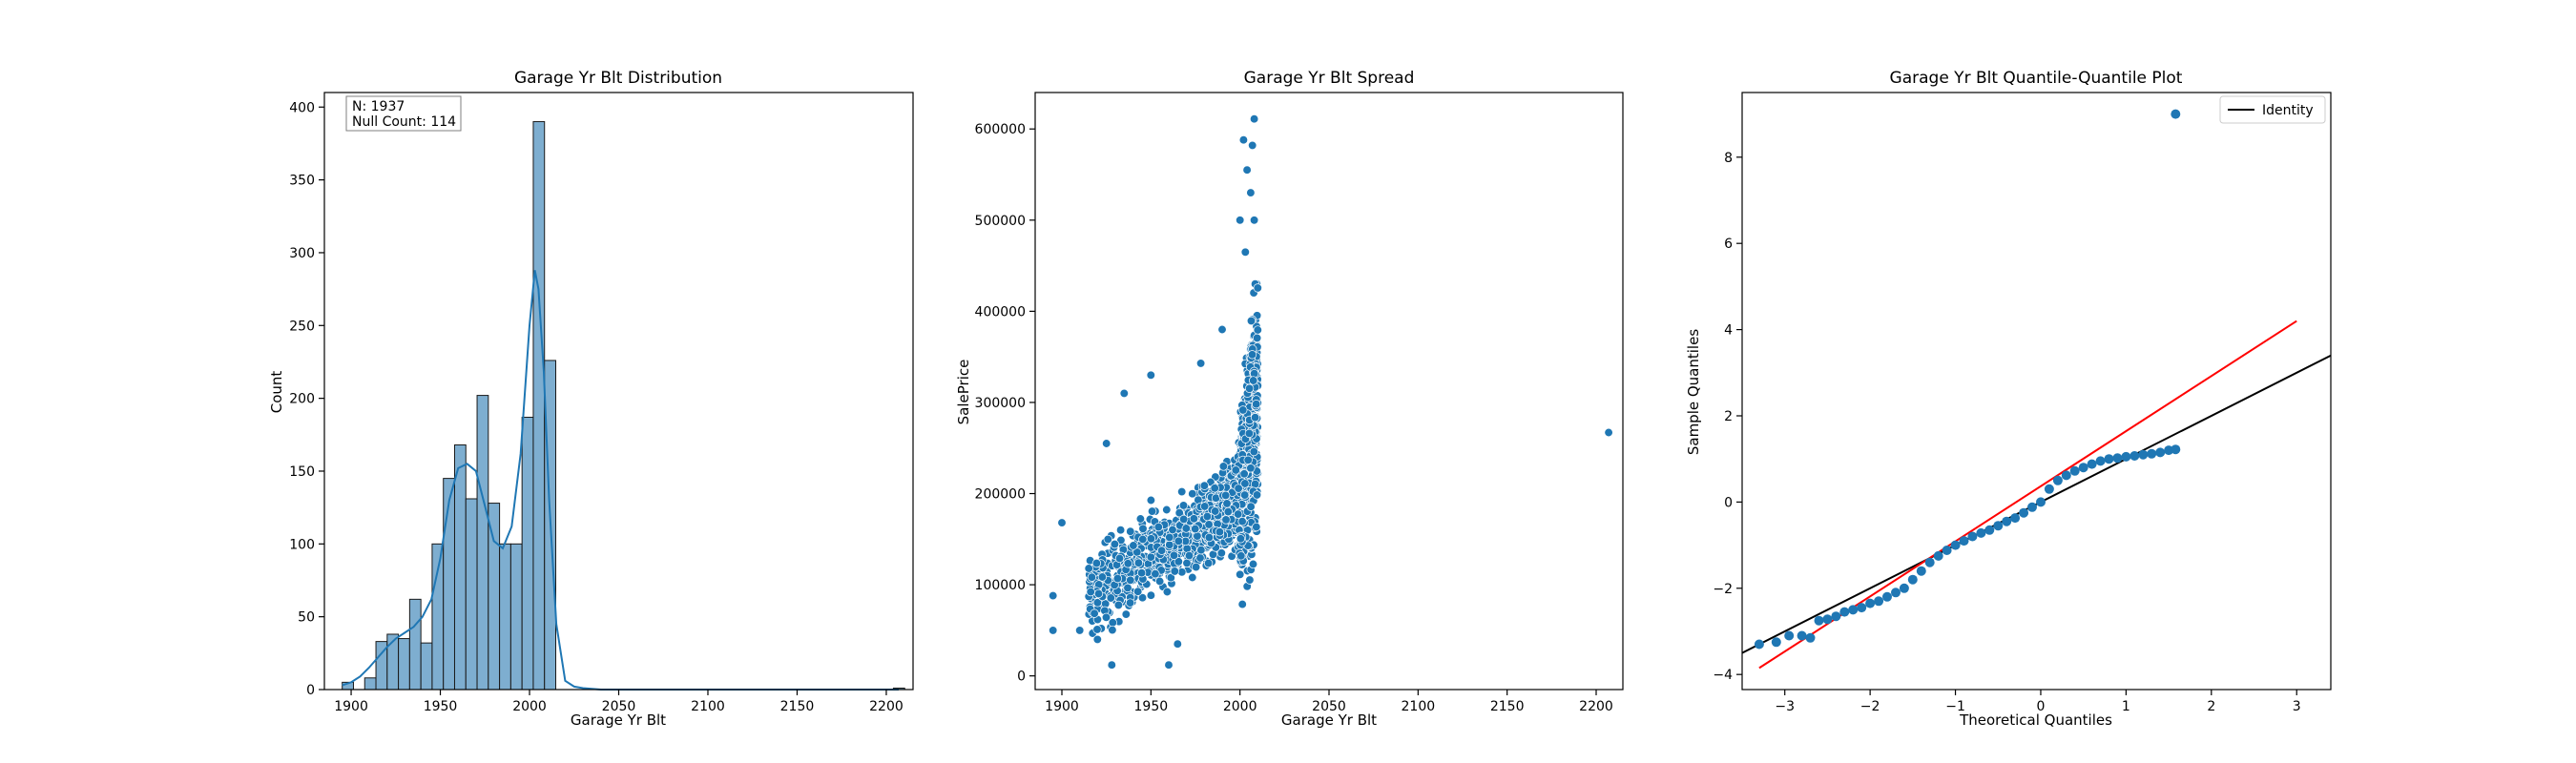 Image resolution: width=2576 pixels, height=763 pixels. I want to click on histogram-xtick-label: 1900, so click(351, 706).